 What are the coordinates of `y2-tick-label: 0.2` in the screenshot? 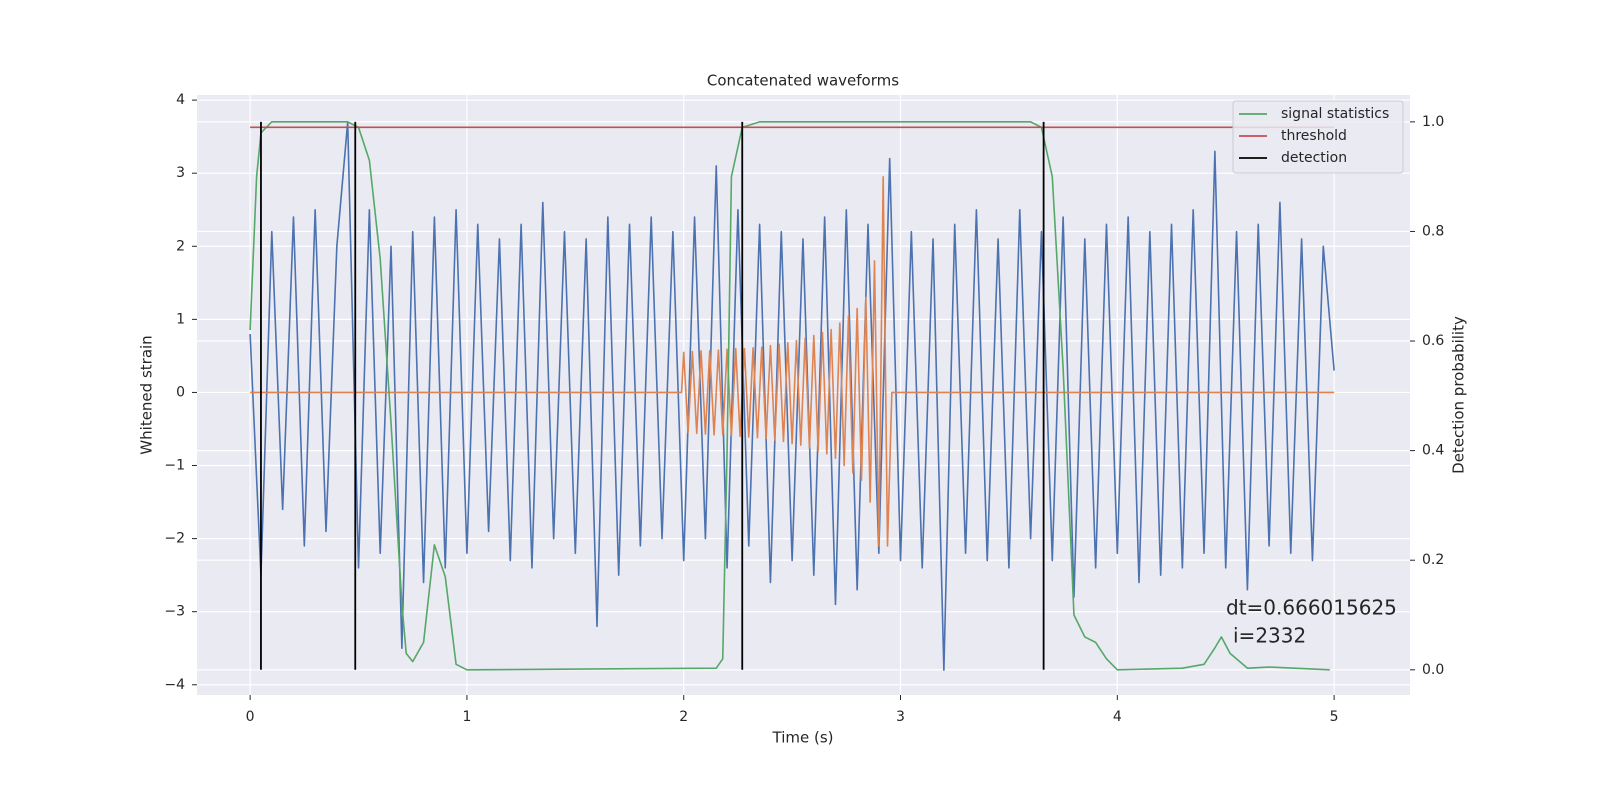 It's located at (1433, 560).